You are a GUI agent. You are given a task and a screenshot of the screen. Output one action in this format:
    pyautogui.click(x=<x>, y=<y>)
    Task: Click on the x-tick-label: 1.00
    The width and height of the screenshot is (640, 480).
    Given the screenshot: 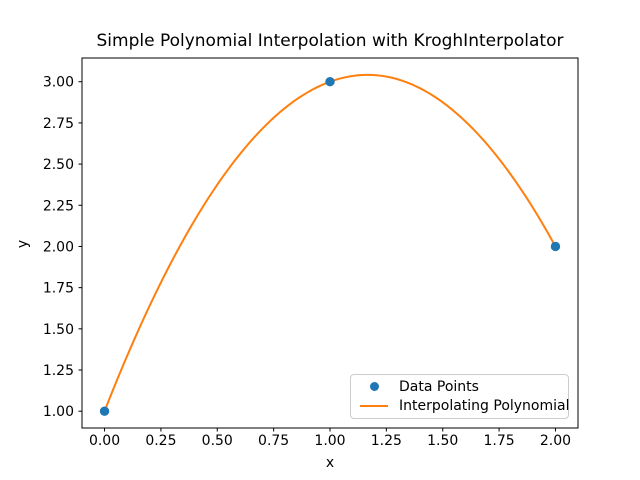 What is the action you would take?
    pyautogui.click(x=329, y=441)
    